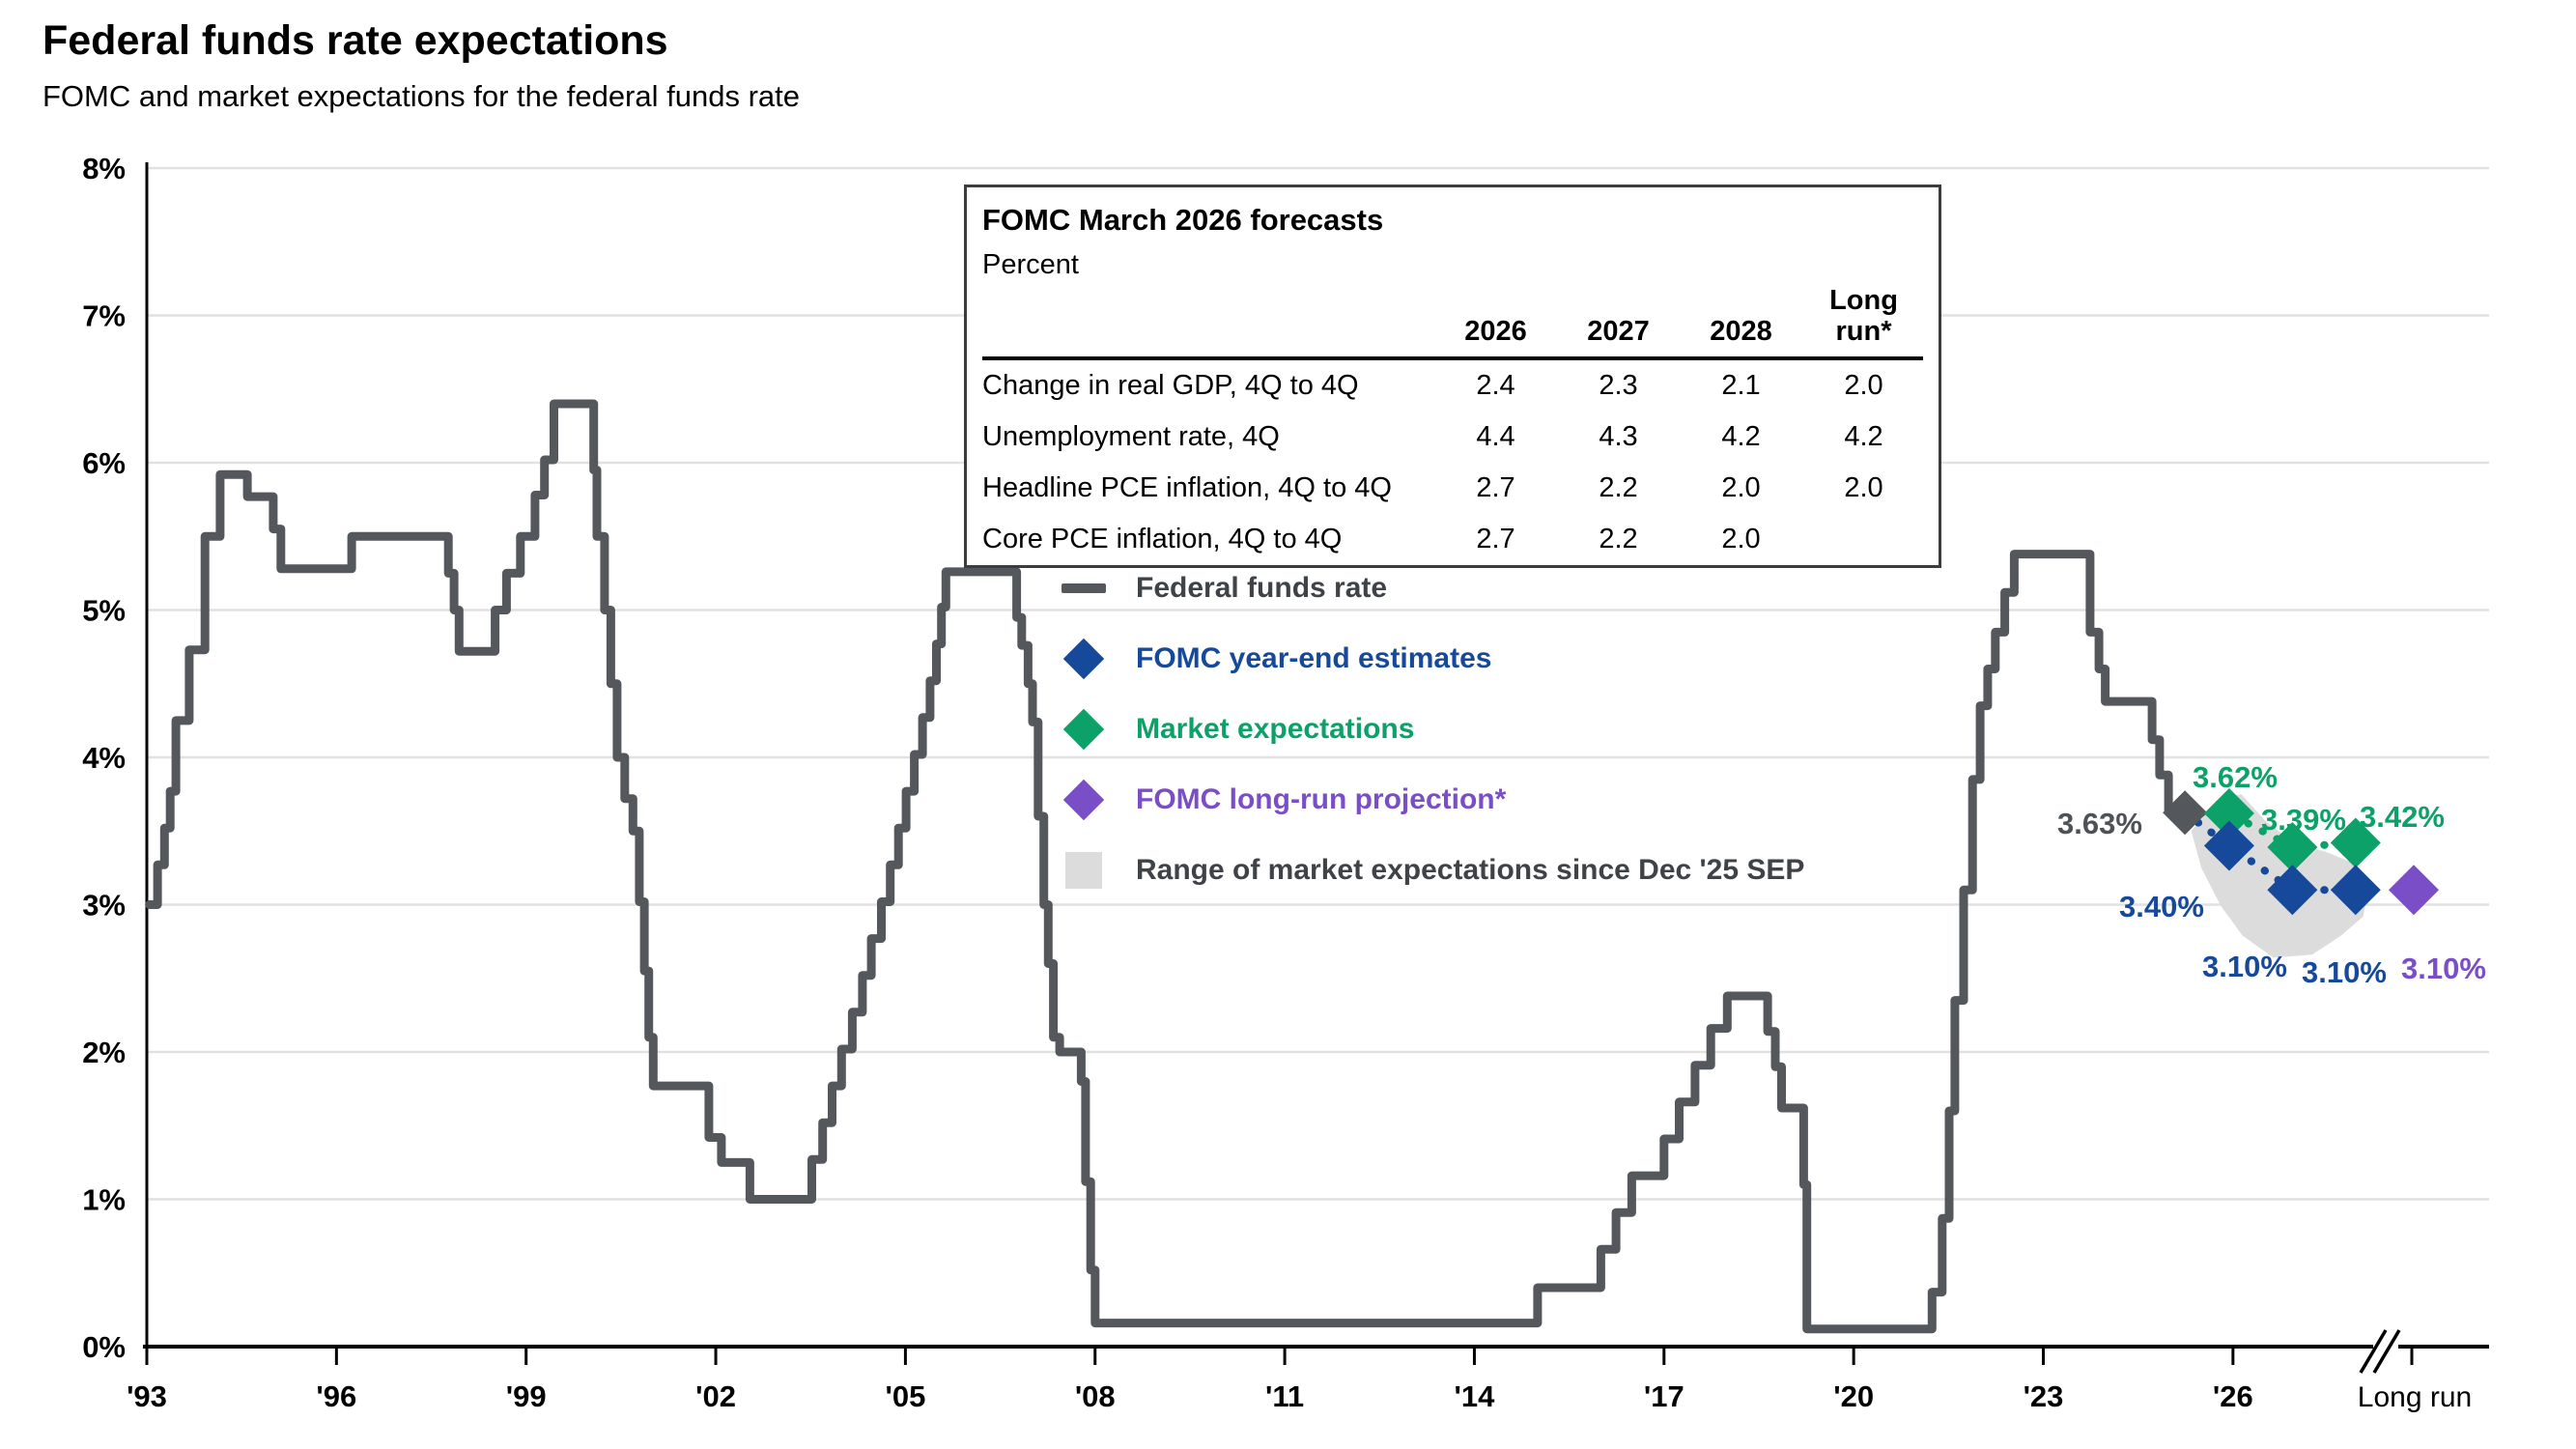 This screenshot has width=2576, height=1449. Describe the element at coordinates (355, 40) in the screenshot. I see `page-title: Federal funds rate expectations` at that location.